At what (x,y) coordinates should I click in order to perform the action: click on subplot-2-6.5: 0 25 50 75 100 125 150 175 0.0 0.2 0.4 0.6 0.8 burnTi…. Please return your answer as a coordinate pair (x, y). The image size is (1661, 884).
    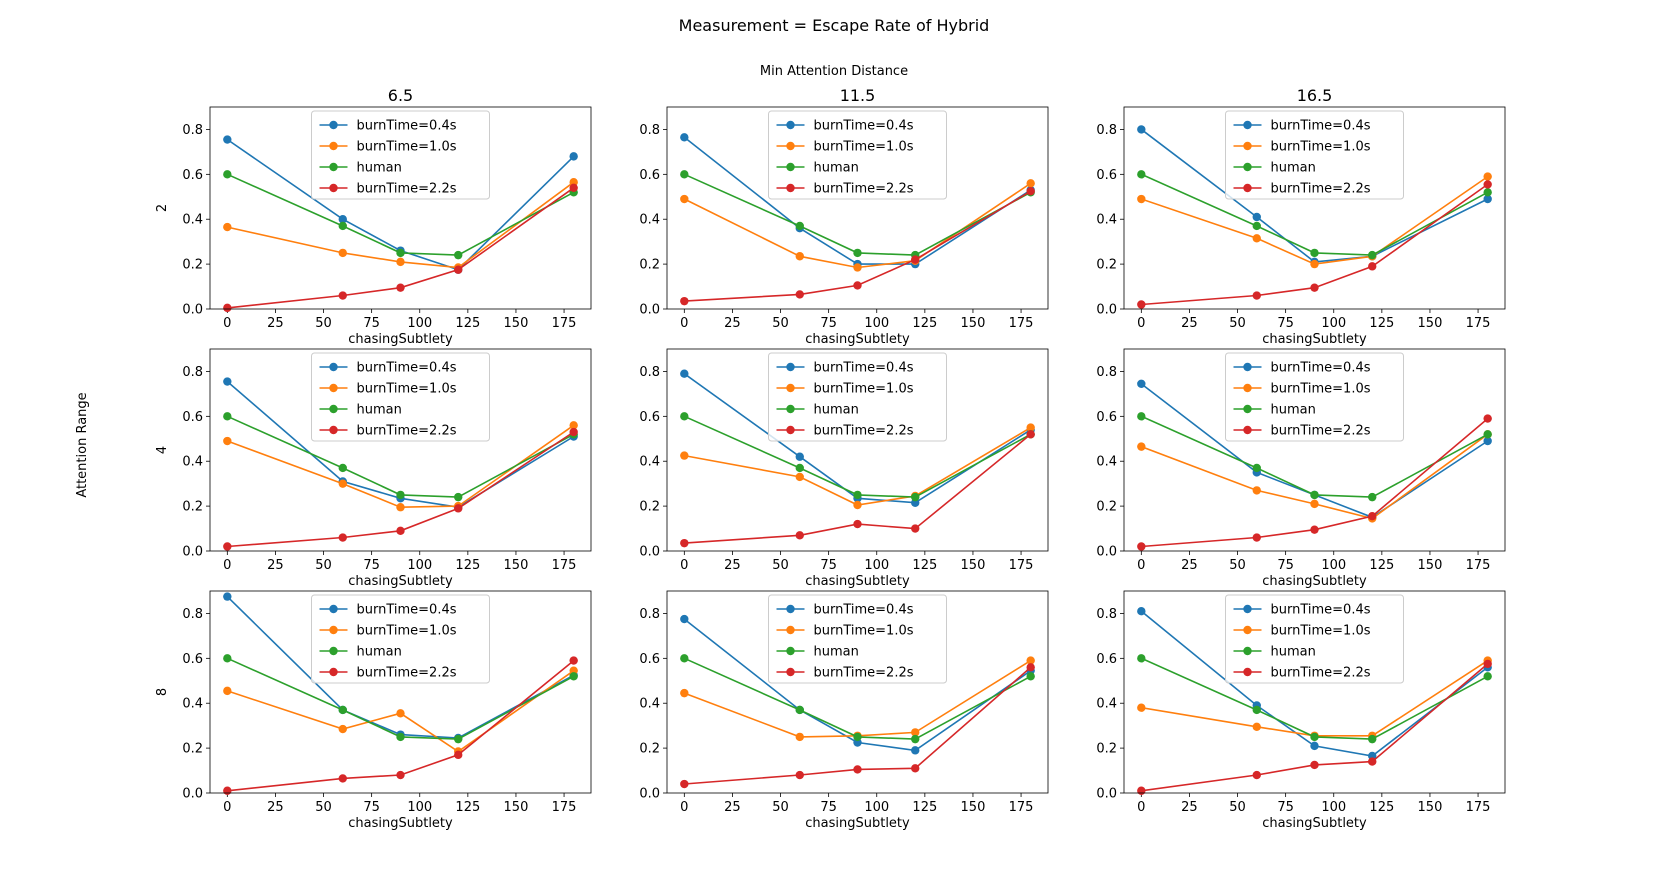
    Looking at the image, I should click on (373, 216).